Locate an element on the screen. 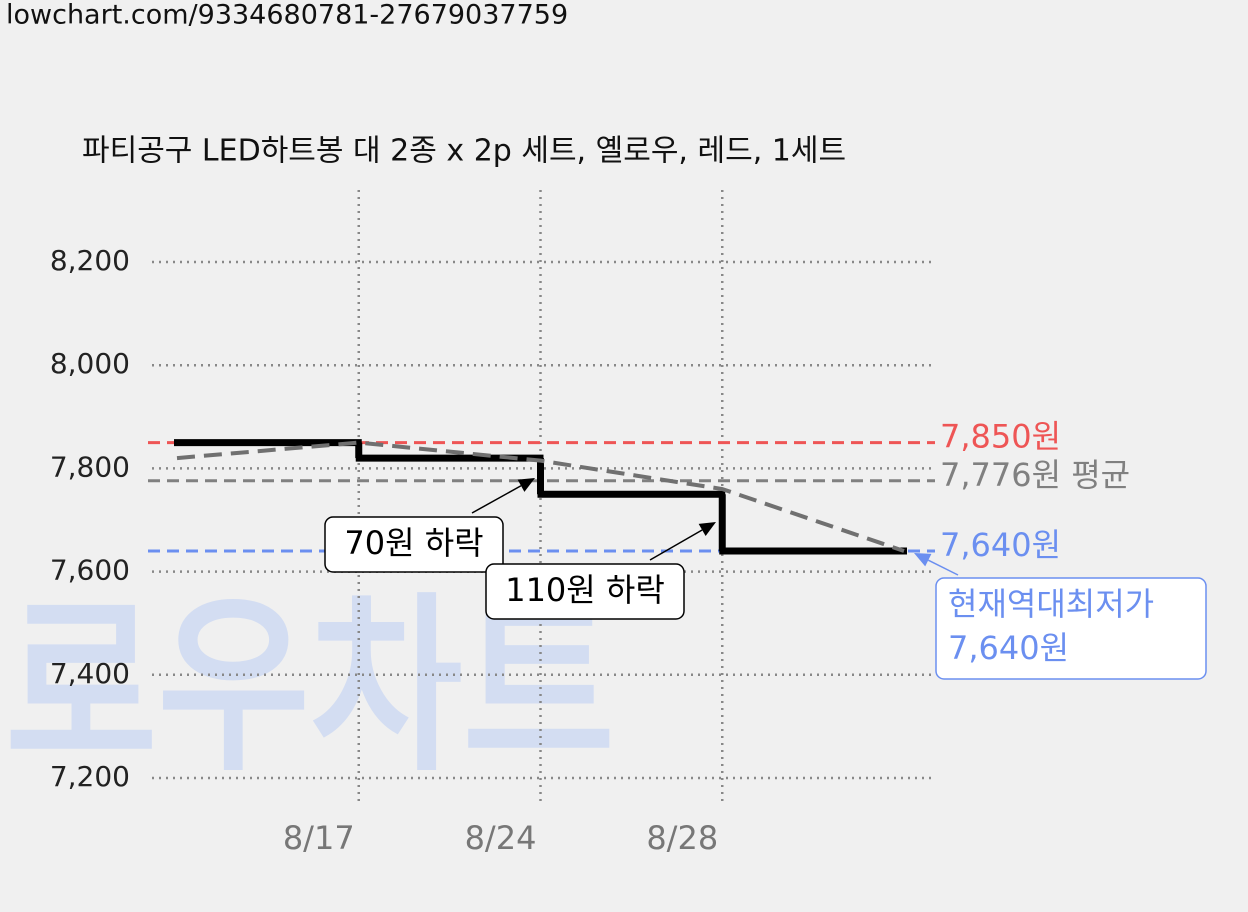 This screenshot has width=1248, height=912. annotation-text: 70원 하락 is located at coordinates (413, 543).